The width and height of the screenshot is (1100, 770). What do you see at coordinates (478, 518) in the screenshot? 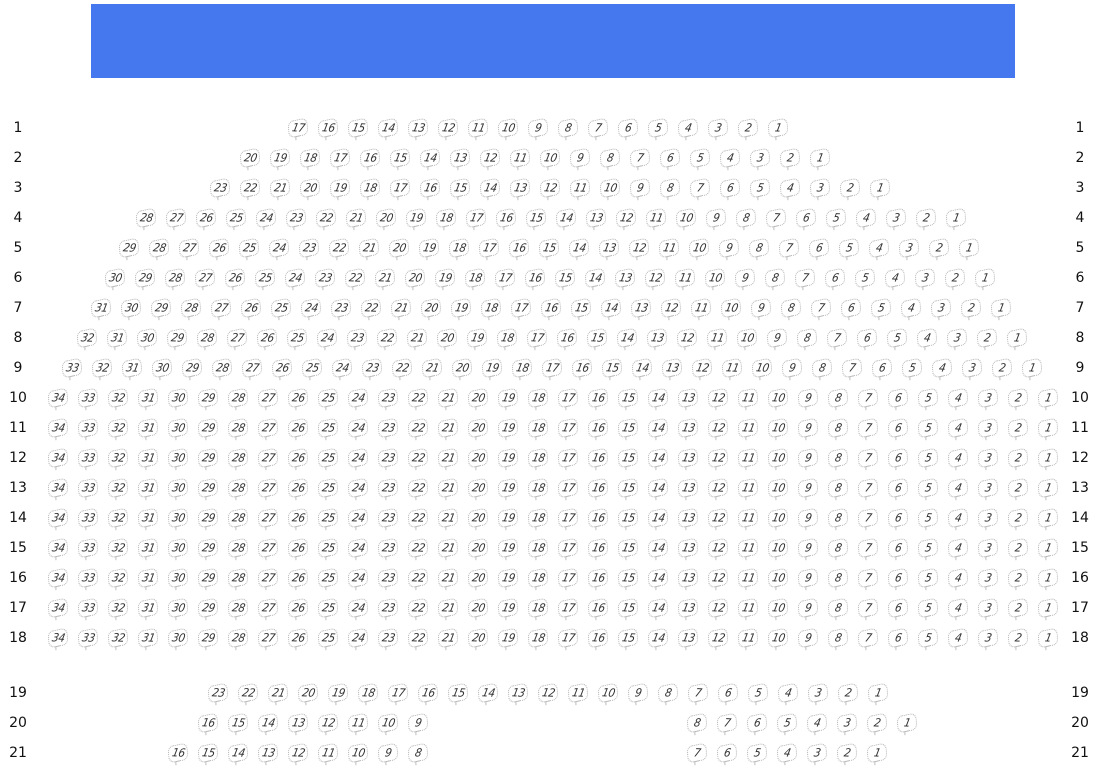
I see `seat: 20` at bounding box center [478, 518].